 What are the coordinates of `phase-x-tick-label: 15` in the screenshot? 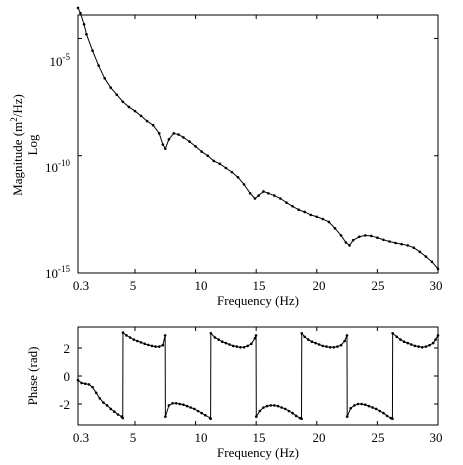 It's located at (259, 437).